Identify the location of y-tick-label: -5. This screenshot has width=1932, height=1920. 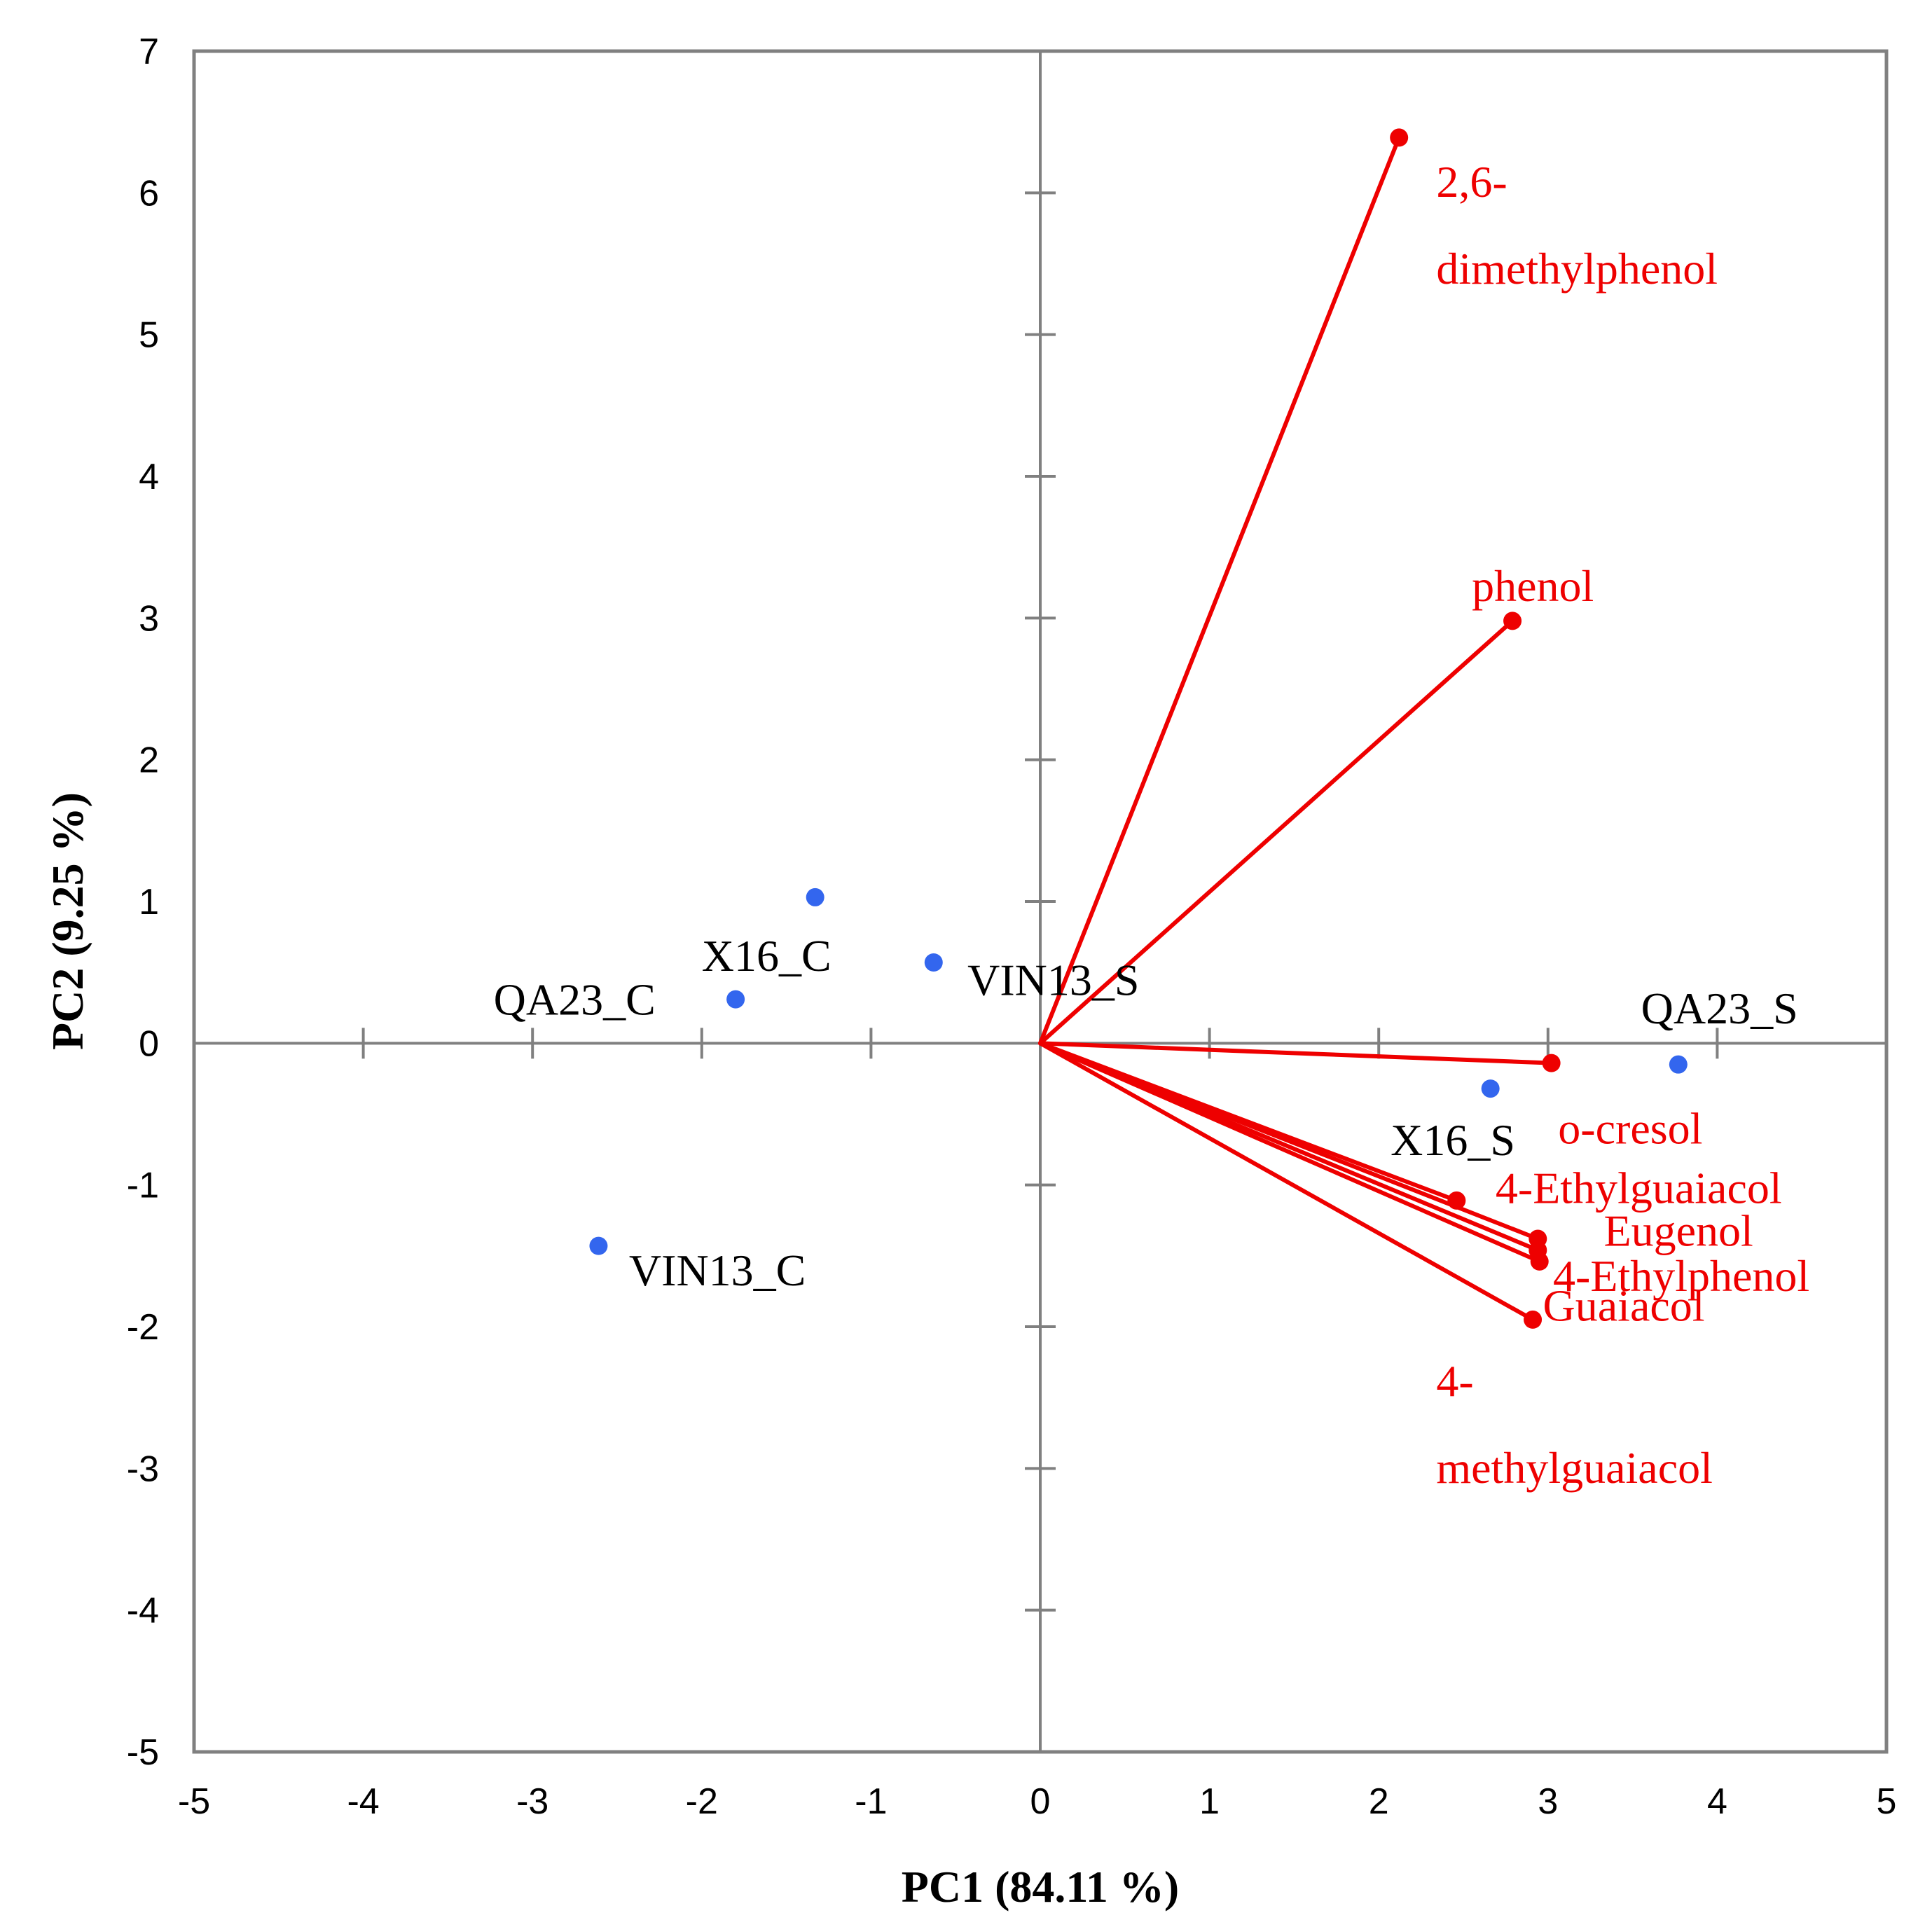
(143, 1752).